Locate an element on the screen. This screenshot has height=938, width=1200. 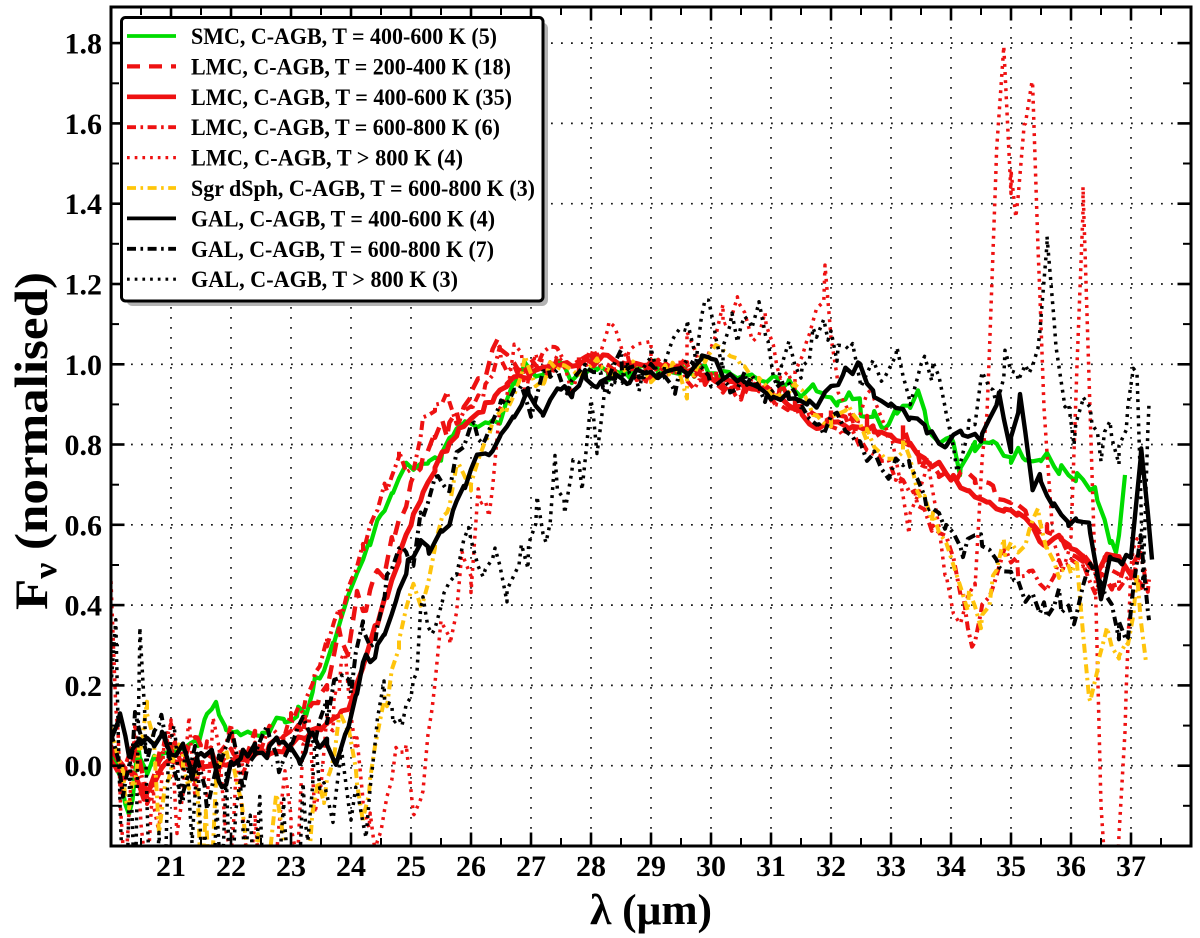
svg-text:Sgr dSph, C-AGB, T = 600-800 K: Sgr dSph, C-AGB, T = 600-800 K (3) is located at coordinates (363, 188).